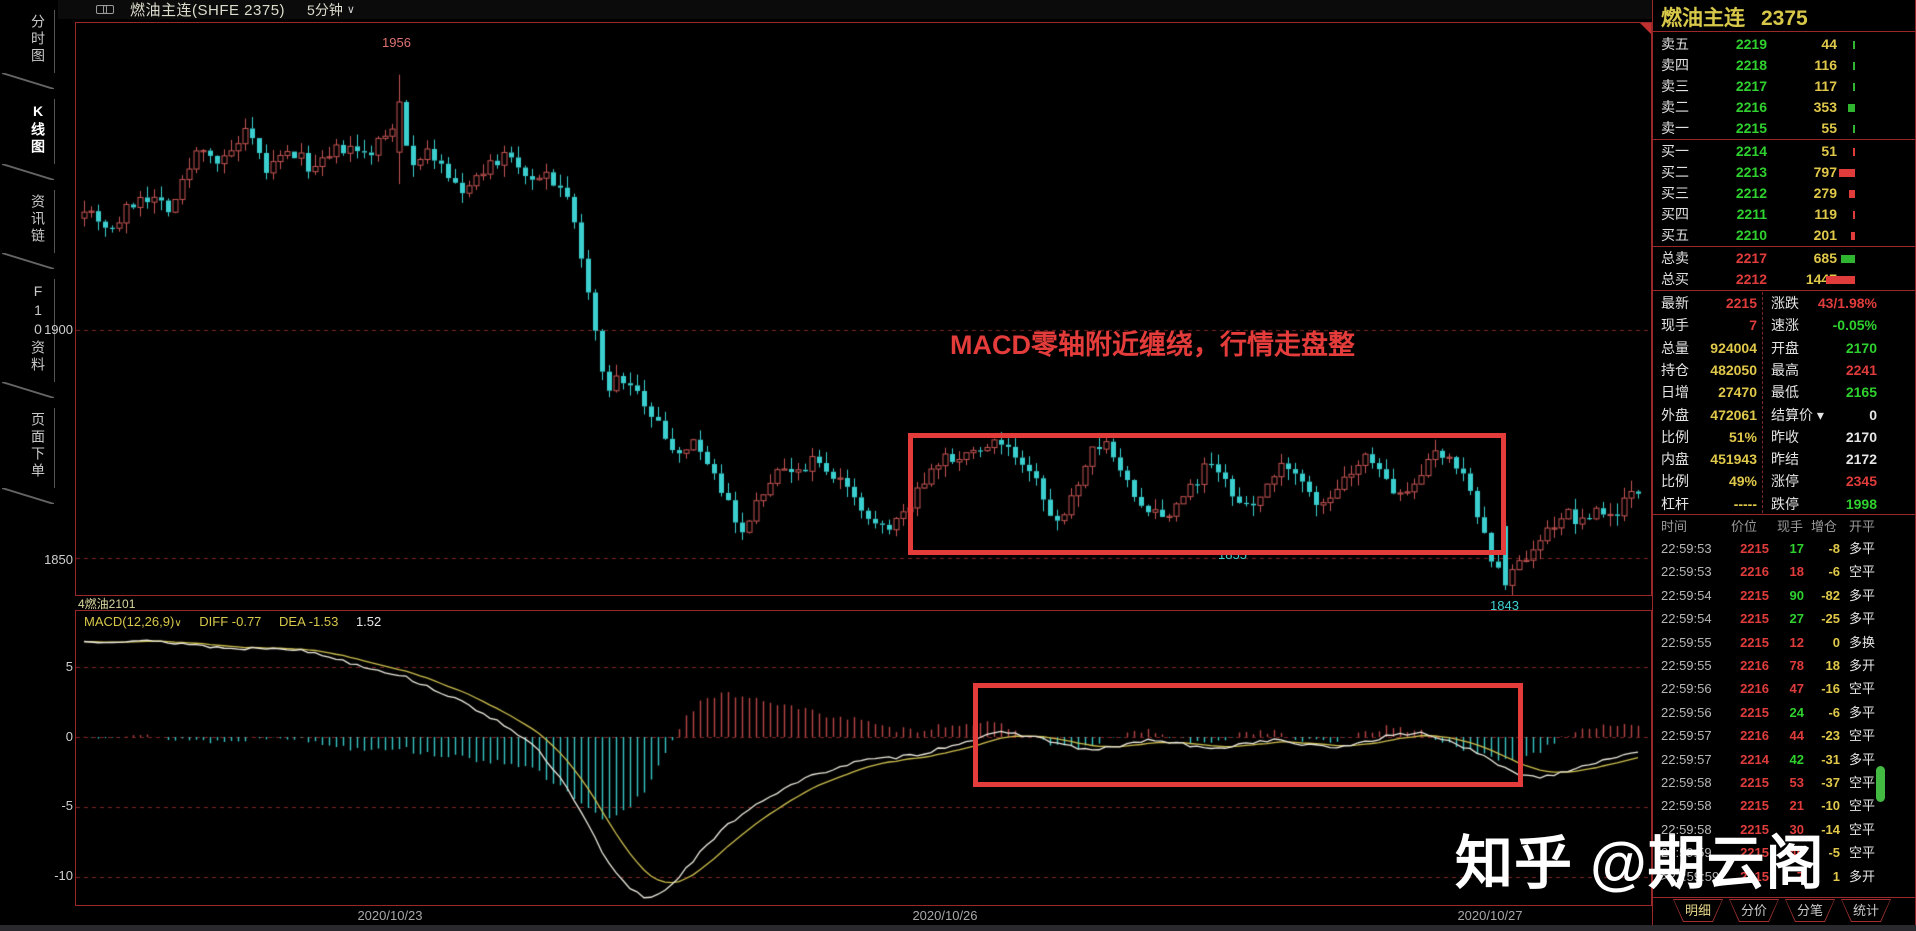 The image size is (1916, 931). I want to click on sidebar-tab-3: 资讯链, so click(31, 221).